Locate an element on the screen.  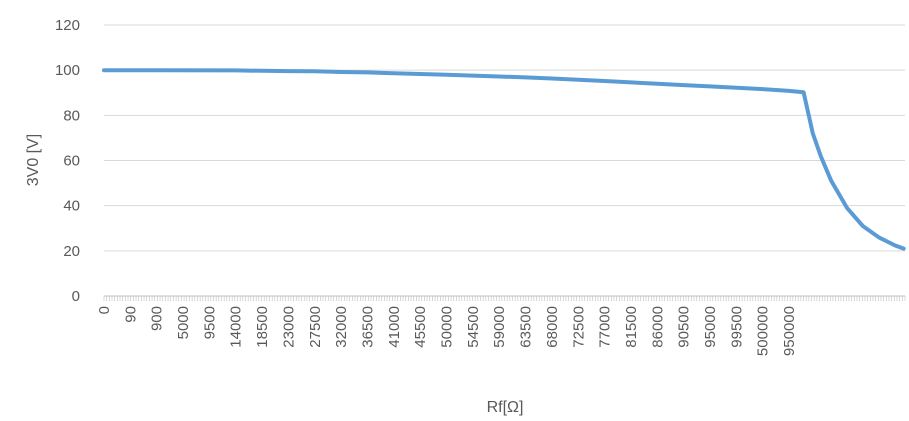
x-tick-label: 950000 is located at coordinates (789, 331).